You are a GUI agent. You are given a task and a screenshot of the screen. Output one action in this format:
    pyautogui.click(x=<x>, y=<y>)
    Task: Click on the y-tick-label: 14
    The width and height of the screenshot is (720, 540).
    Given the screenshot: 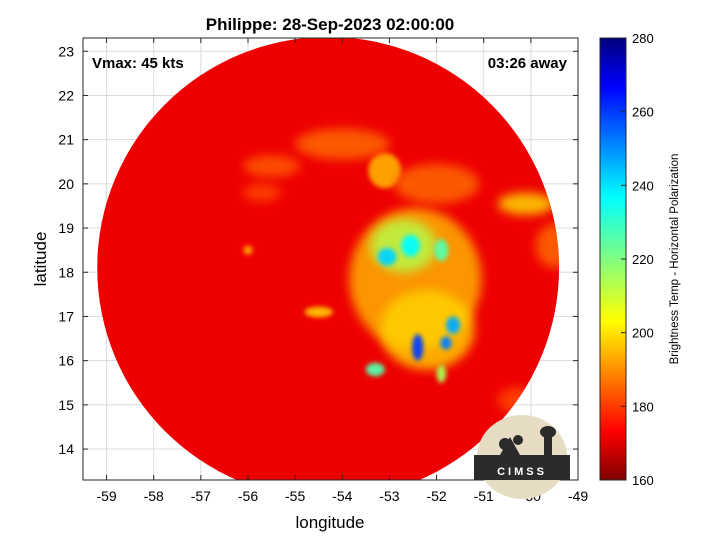 What is the action you would take?
    pyautogui.click(x=66, y=449)
    